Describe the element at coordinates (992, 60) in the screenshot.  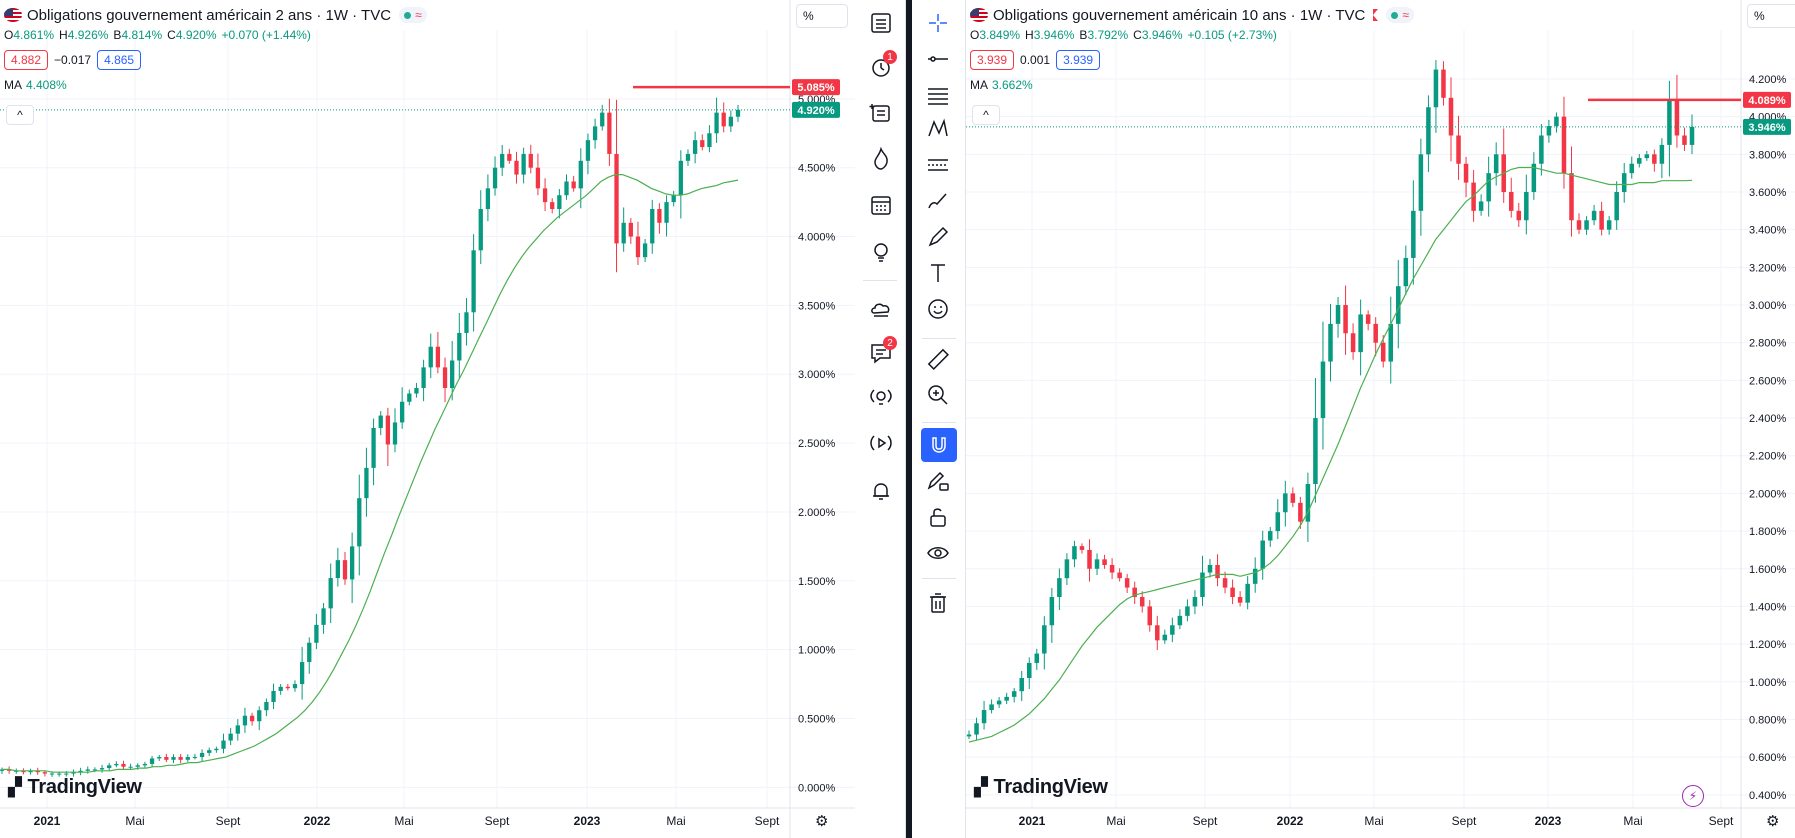
I see `sell-price-box: 3.939` at that location.